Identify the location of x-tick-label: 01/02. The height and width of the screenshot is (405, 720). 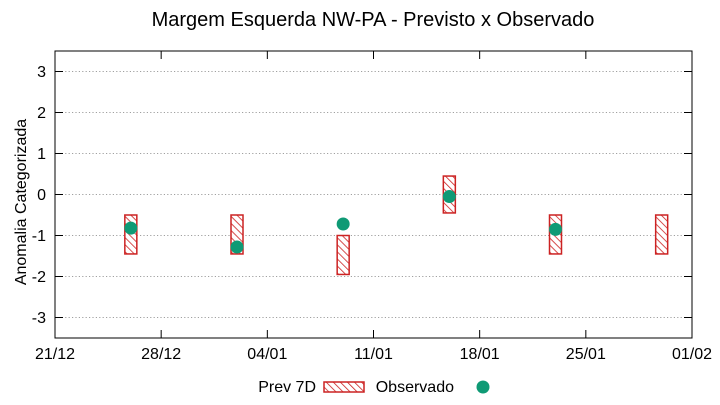
(692, 354).